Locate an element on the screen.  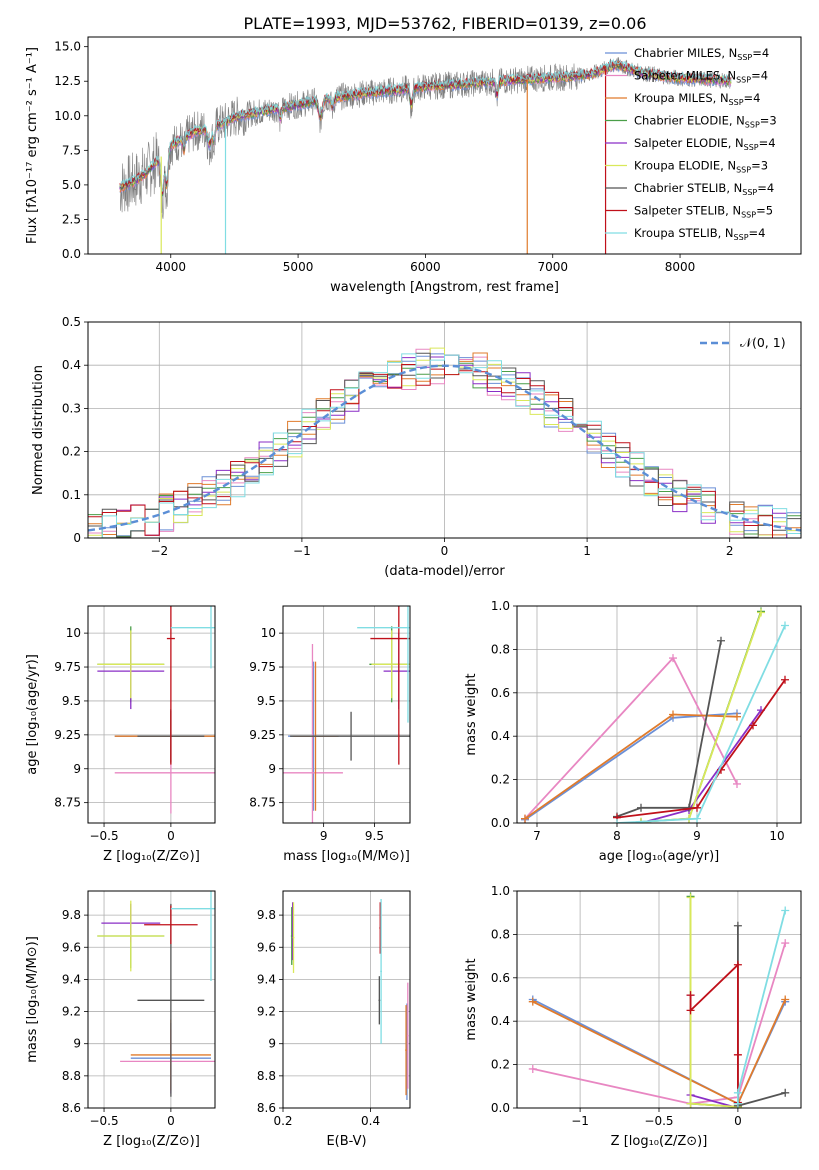
age_vs_mass-axes: 9 9.5 8.75 9 9.25 9.5 9.75 10 mass [log₁₀(M/M⊙)] is located at coordinates (329, 735).